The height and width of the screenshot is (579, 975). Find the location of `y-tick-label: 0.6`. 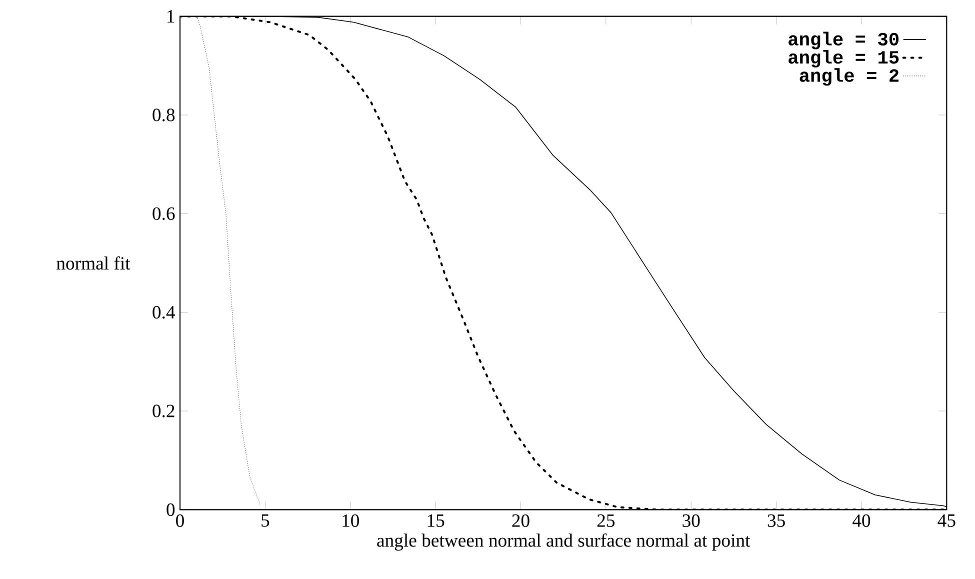

y-tick-label: 0.6 is located at coordinates (163, 213).